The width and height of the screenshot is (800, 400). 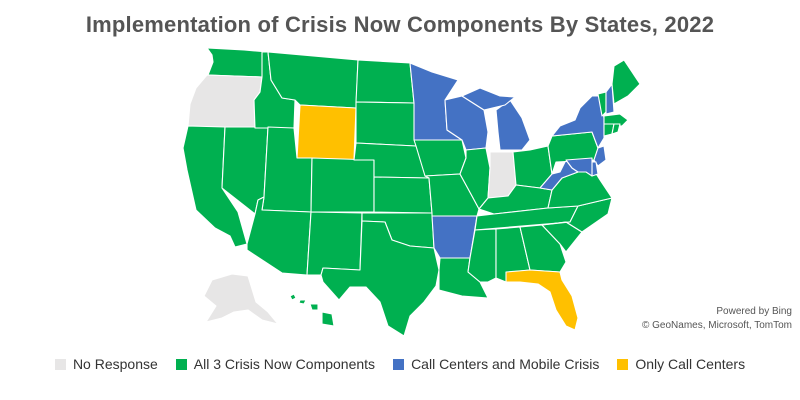 What do you see at coordinates (626, 82) in the screenshot?
I see `state-ME` at bounding box center [626, 82].